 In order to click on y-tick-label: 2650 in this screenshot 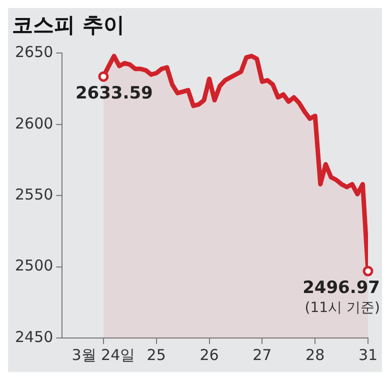, I will do `click(34, 52)`.